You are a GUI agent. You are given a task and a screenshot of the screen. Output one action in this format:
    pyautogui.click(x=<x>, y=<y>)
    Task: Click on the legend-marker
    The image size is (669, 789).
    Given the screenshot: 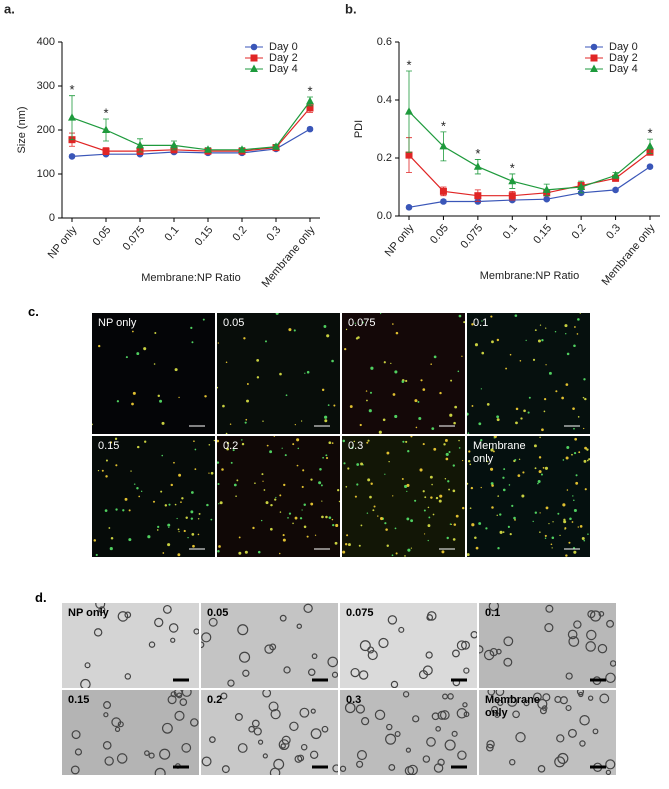 What is the action you would take?
    pyautogui.click(x=594, y=58)
    